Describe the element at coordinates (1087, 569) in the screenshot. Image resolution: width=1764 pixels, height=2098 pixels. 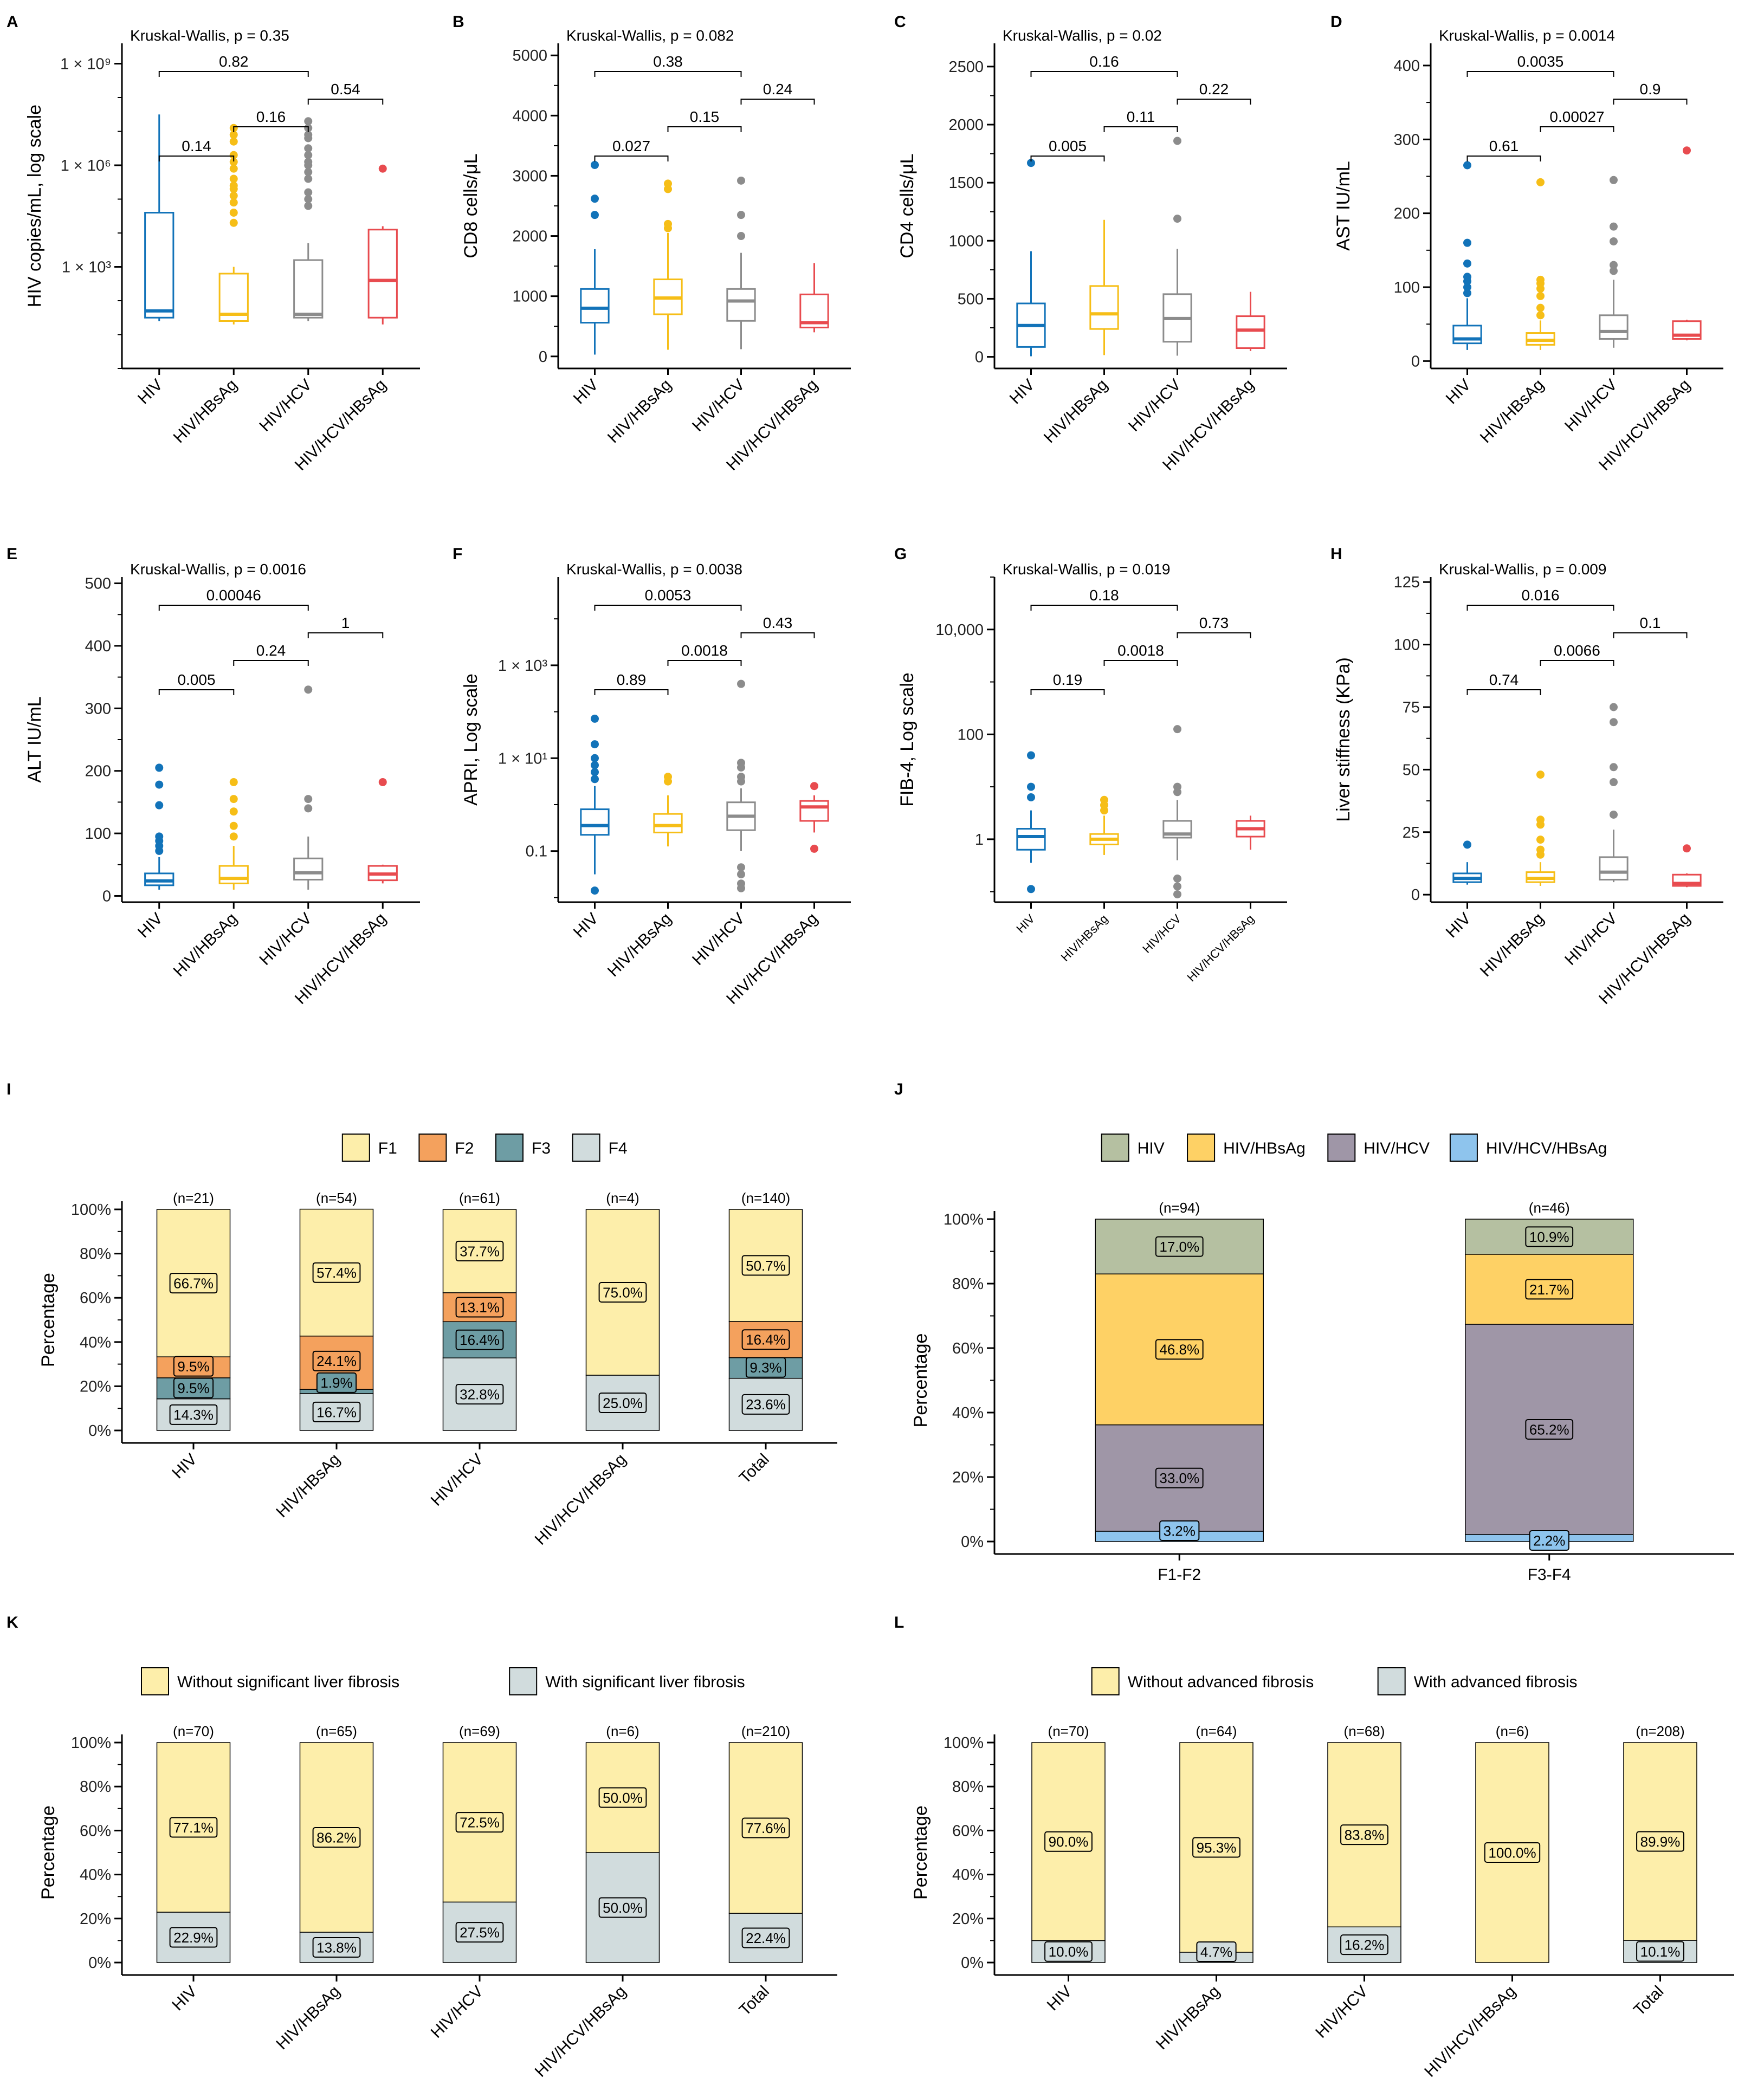
I see `kruskal-wallis-label: Kruskal-Wallis, p = 0.019` at that location.